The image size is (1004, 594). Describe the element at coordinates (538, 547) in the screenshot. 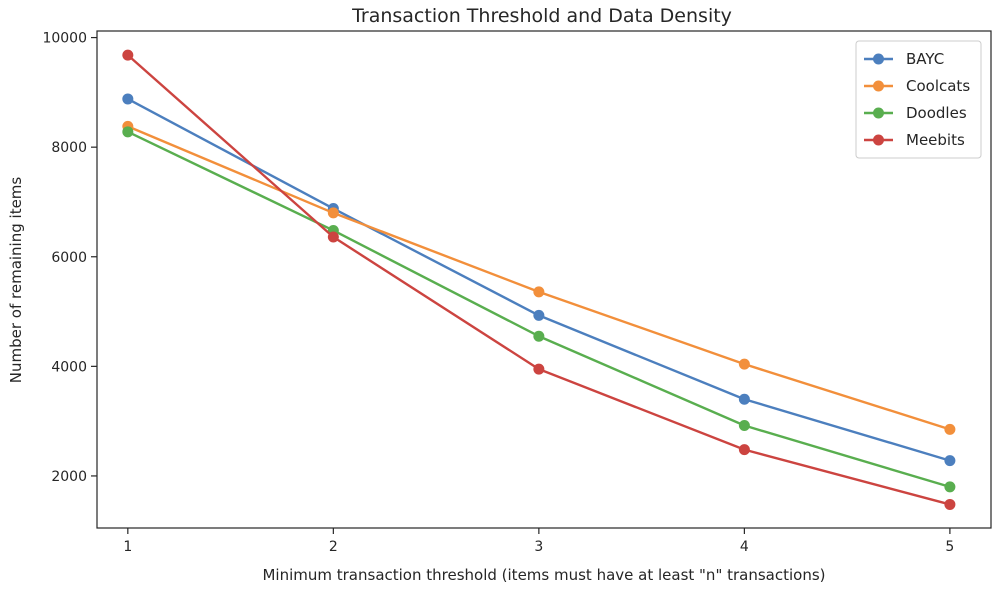

I see `x-tick-label-3: 3` at that location.